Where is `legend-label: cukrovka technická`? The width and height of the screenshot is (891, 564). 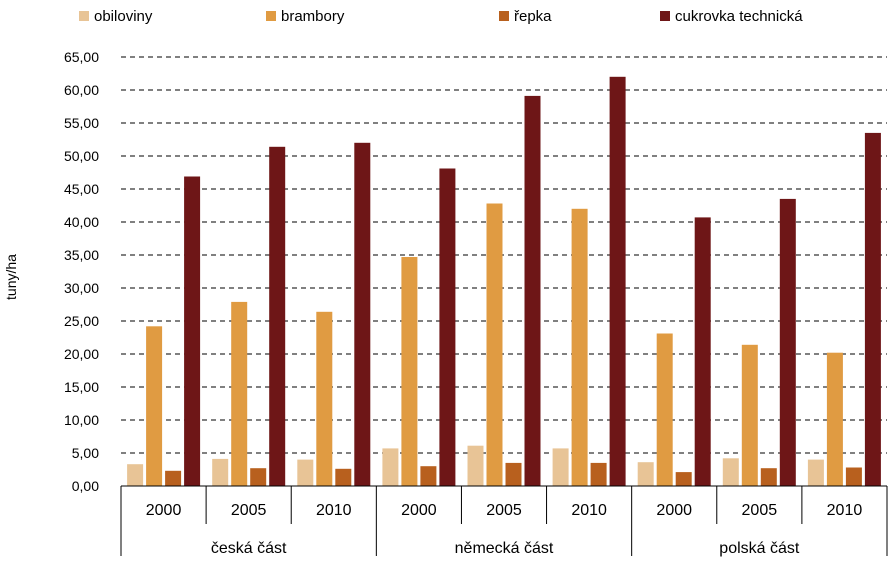 legend-label: cukrovka technická is located at coordinates (739, 16).